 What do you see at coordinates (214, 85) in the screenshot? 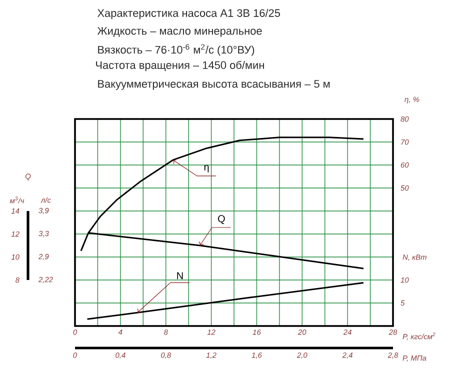
I see `text: Вакуумметрическая высота всасывания – 5 м` at bounding box center [214, 85].